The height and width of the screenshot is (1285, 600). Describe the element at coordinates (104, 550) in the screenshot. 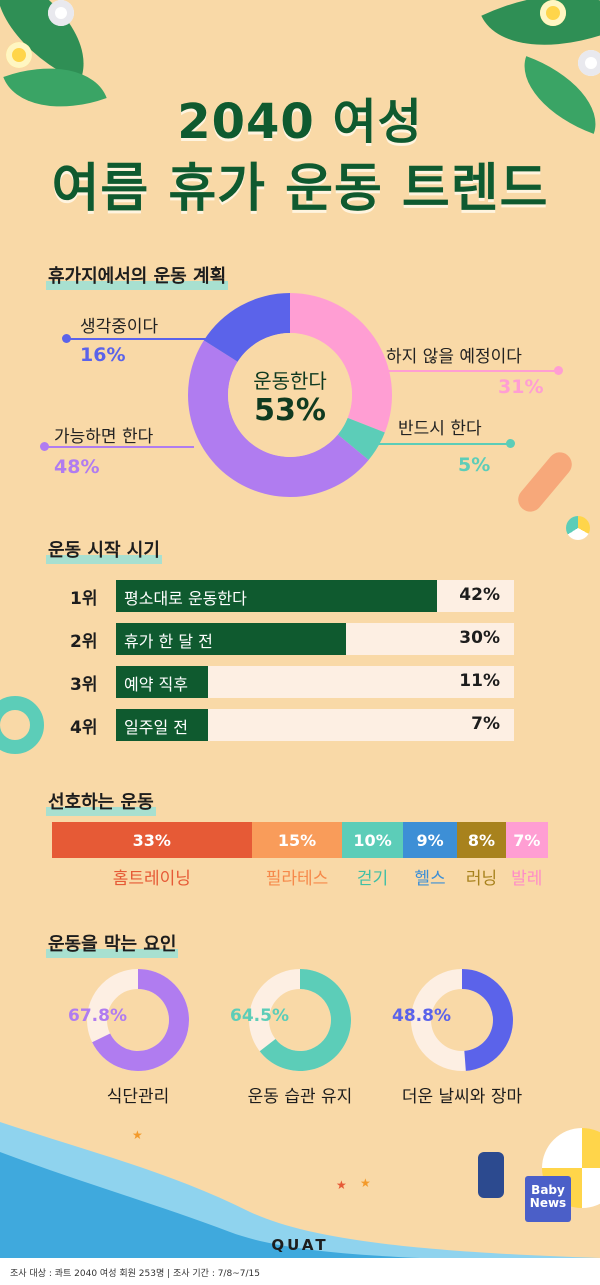

I see `section-title-timing: 운동 시작 시기` at that location.